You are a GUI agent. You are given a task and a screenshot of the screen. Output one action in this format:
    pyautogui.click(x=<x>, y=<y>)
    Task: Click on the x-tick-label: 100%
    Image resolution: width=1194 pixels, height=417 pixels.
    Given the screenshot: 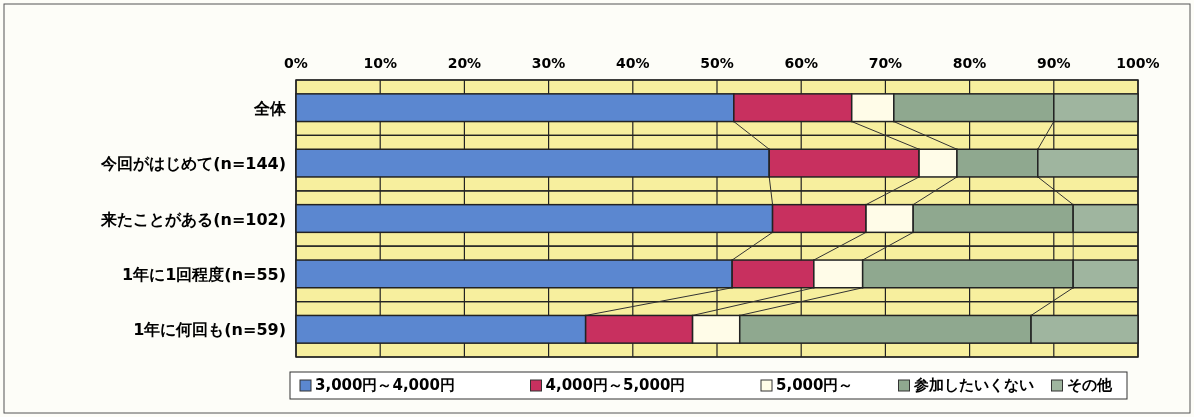 What is the action you would take?
    pyautogui.click(x=1138, y=63)
    